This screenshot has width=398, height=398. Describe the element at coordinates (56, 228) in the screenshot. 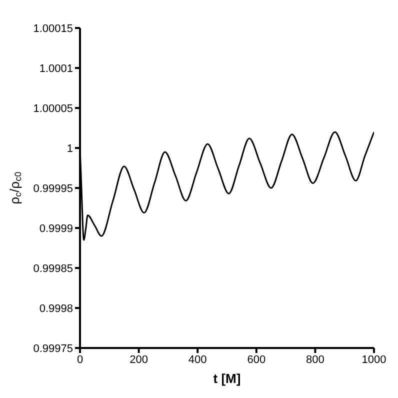

I see `y-tick-label: 0.9999` at that location.